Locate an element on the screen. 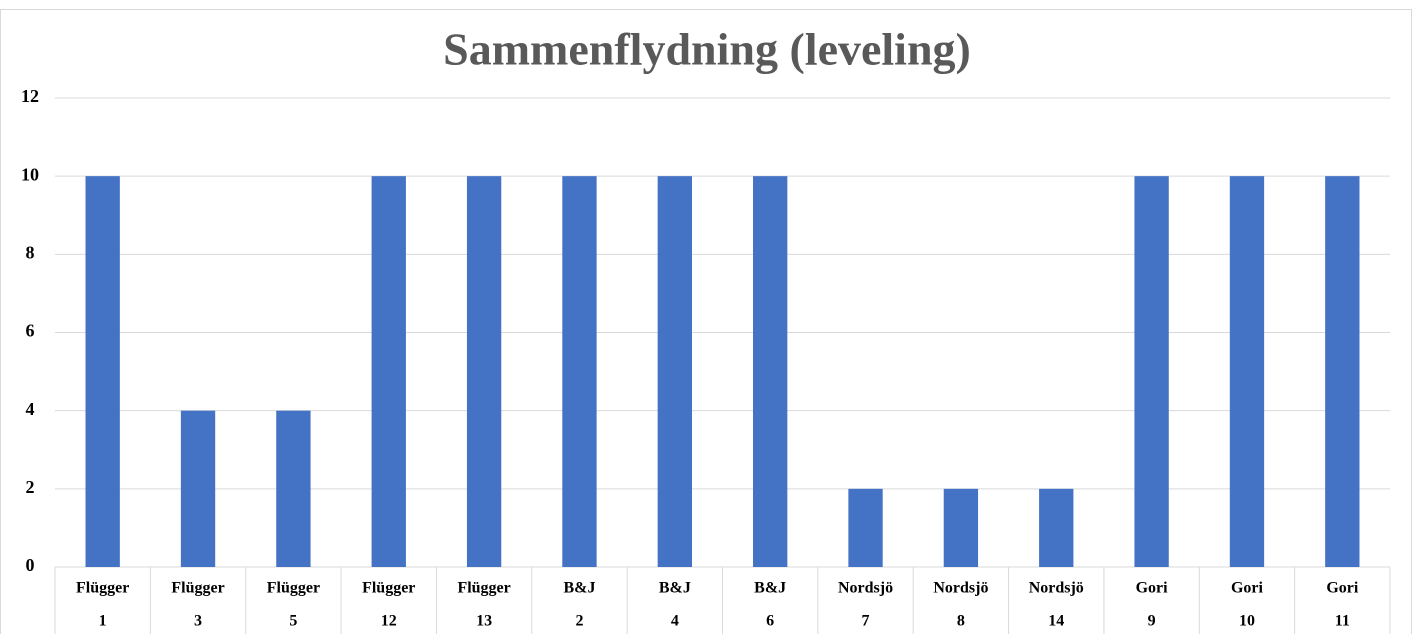  x-tick-label: 14 is located at coordinates (1056, 621).